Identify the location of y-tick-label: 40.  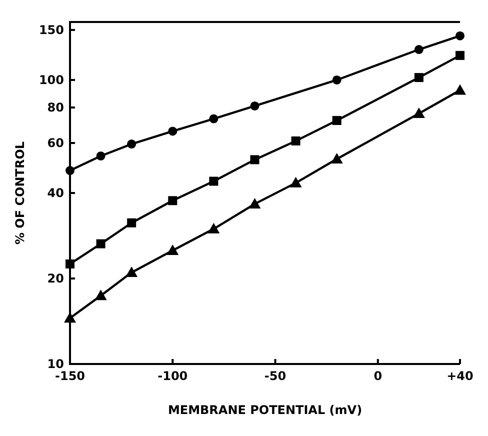
(55, 193).